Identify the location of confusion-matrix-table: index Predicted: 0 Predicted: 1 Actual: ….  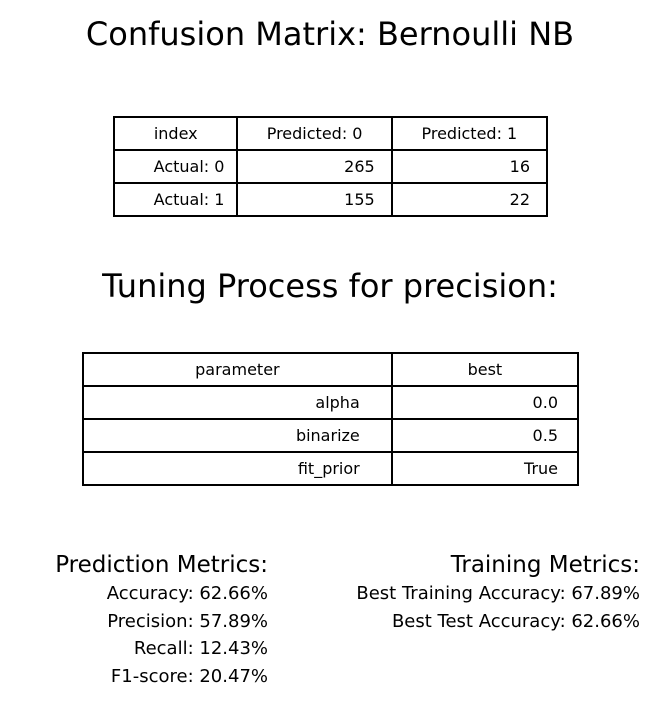
(330, 166).